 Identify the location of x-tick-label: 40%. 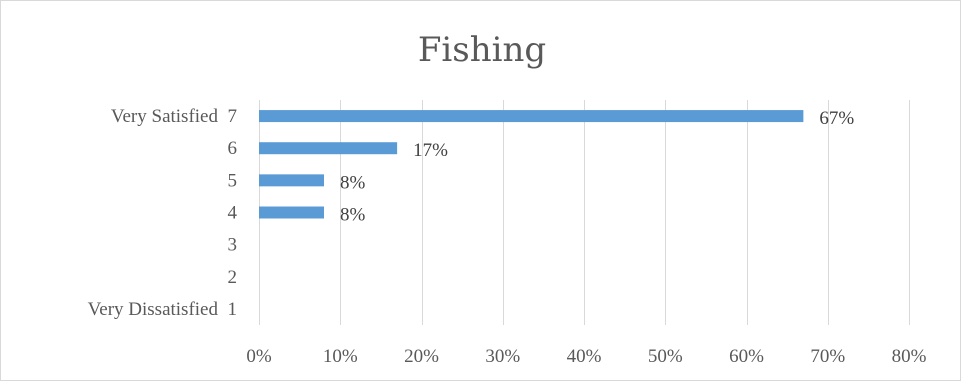
(584, 356).